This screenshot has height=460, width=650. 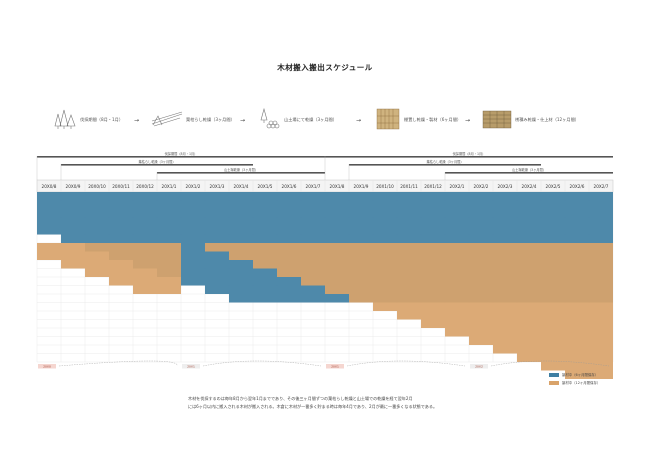 I want to click on process-step-label: 桟積み乾燥・仕上材（12ヶ月間）, so click(x=547, y=119).